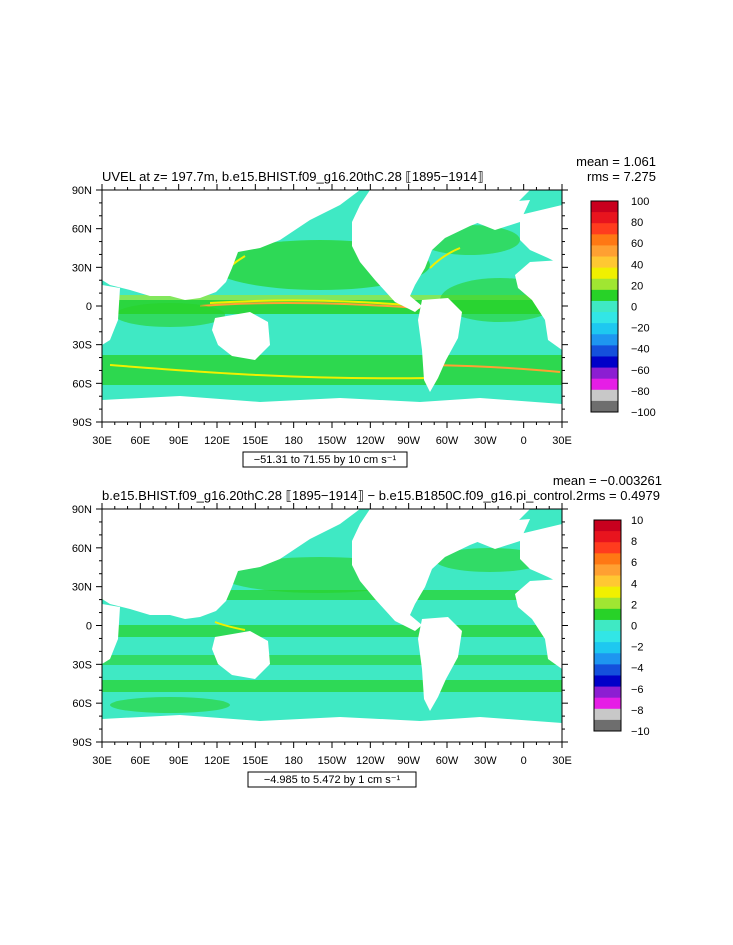  What do you see at coordinates (634, 542) in the screenshot?
I see `colorbar-label: 8` at bounding box center [634, 542].